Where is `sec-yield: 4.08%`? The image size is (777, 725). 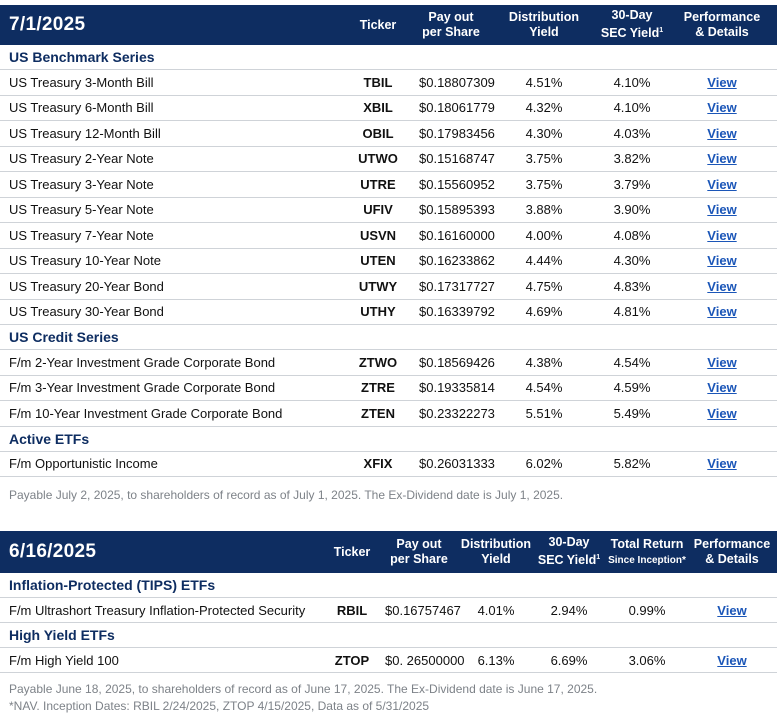 sec-yield: 4.08% is located at coordinates (632, 235).